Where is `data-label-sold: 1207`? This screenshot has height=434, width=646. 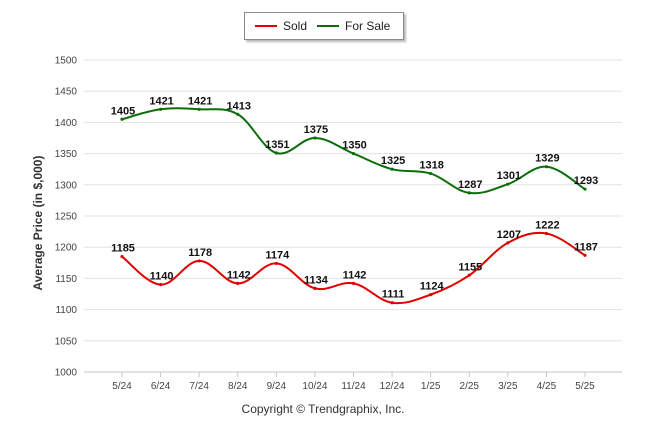
data-label-sold: 1207 is located at coordinates (509, 235).